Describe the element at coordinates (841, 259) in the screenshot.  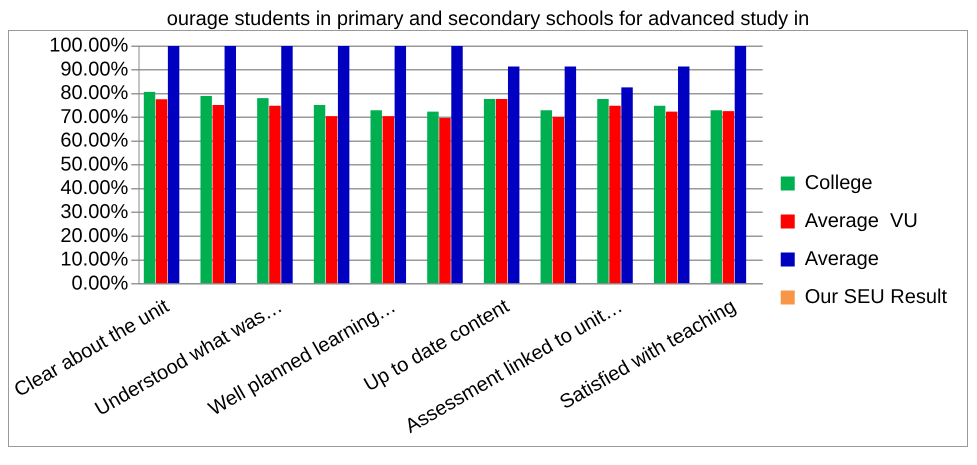
I see `legend-label: Average` at that location.